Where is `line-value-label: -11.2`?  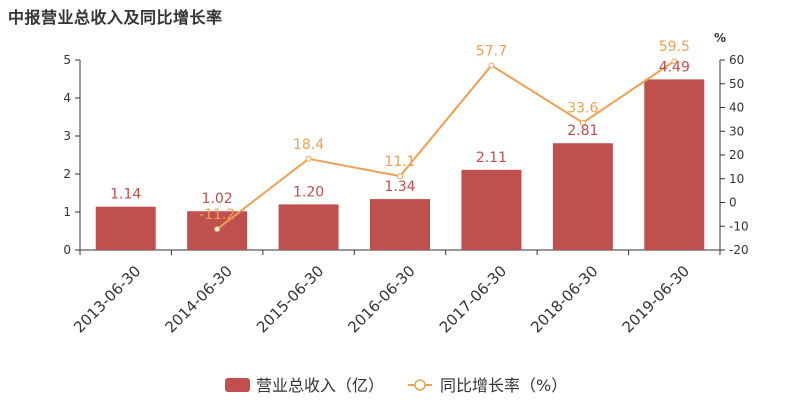
line-value-label: -11.2 is located at coordinates (217, 215).